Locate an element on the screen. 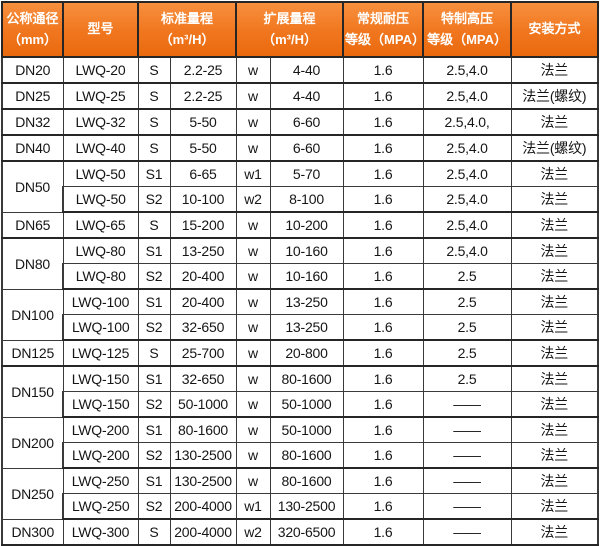 This screenshot has width=600, height=546. table-row: DN300 LWQ-300 S 200-4000 w2 320-6500 1.6 —— 法兰 is located at coordinates (300, 532).